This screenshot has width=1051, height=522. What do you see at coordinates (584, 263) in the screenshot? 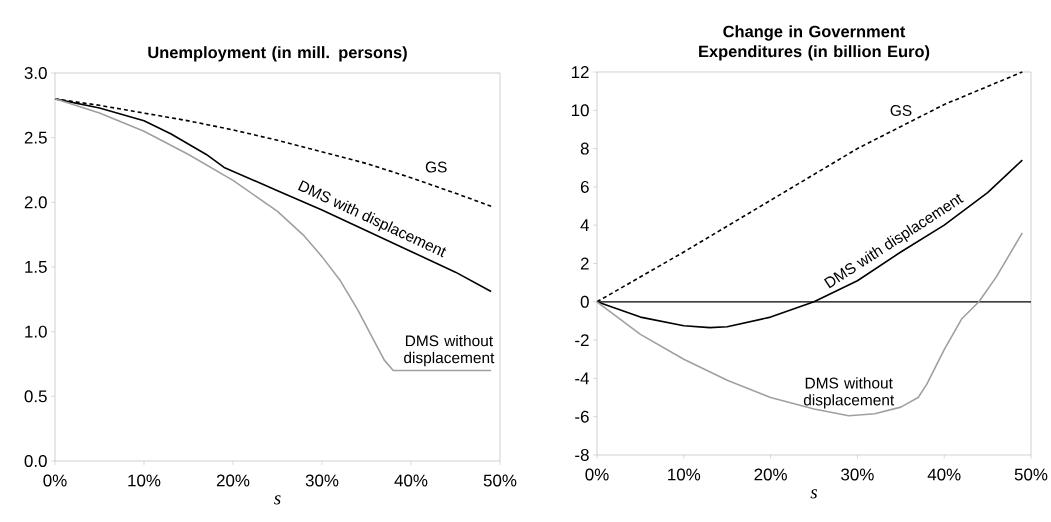
I see `y-tick-label: 2` at bounding box center [584, 263].